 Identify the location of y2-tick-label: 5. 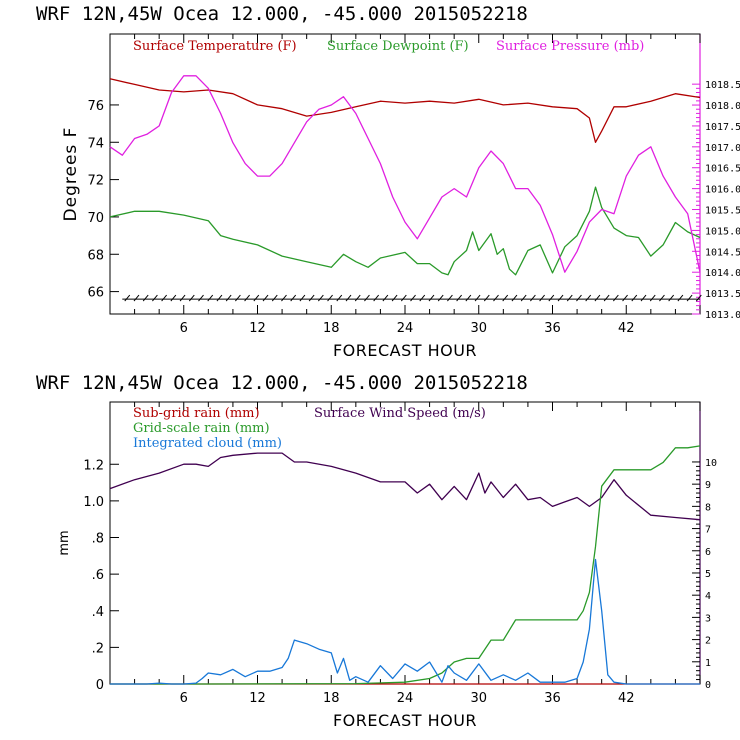
(708, 574).